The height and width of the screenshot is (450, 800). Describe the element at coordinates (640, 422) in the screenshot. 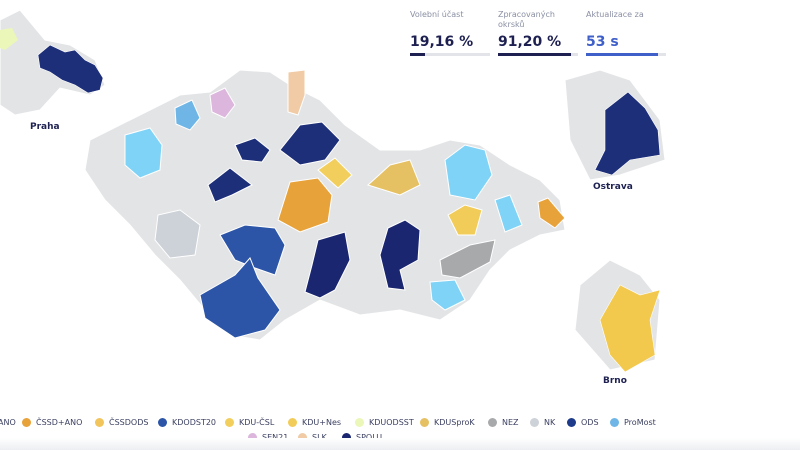

I see `legend-label: ProMost` at that location.